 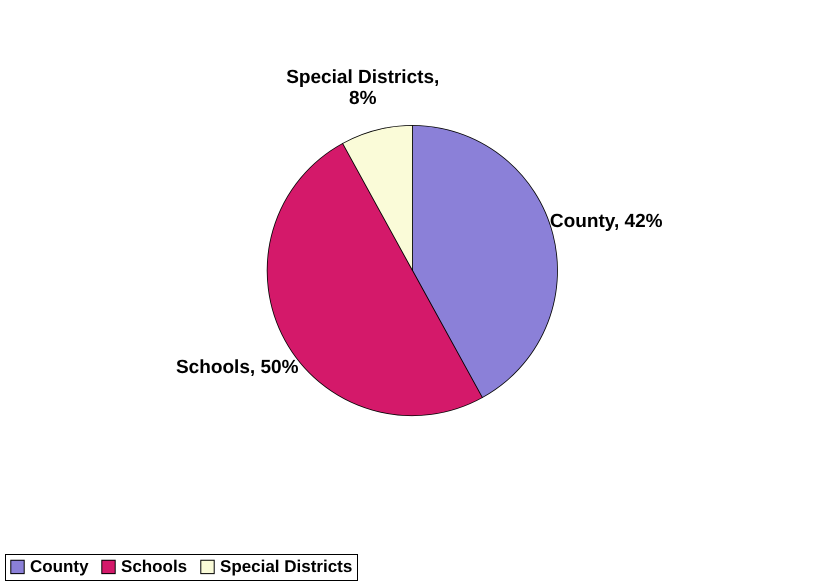 I want to click on legend-label: County, so click(x=60, y=566).